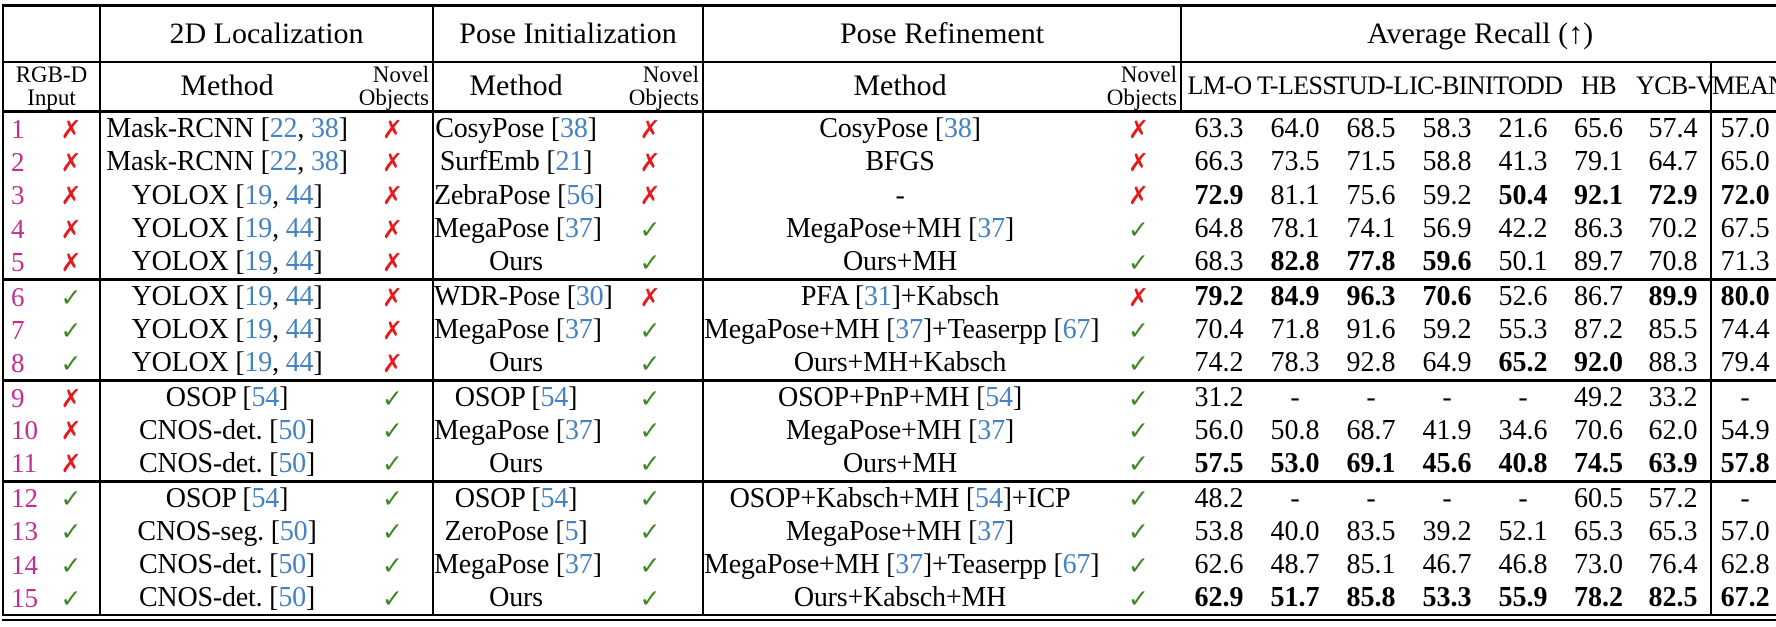 This screenshot has width=1776, height=627. Describe the element at coordinates (1599, 397) in the screenshot. I see `score-value: 49.2` at that location.